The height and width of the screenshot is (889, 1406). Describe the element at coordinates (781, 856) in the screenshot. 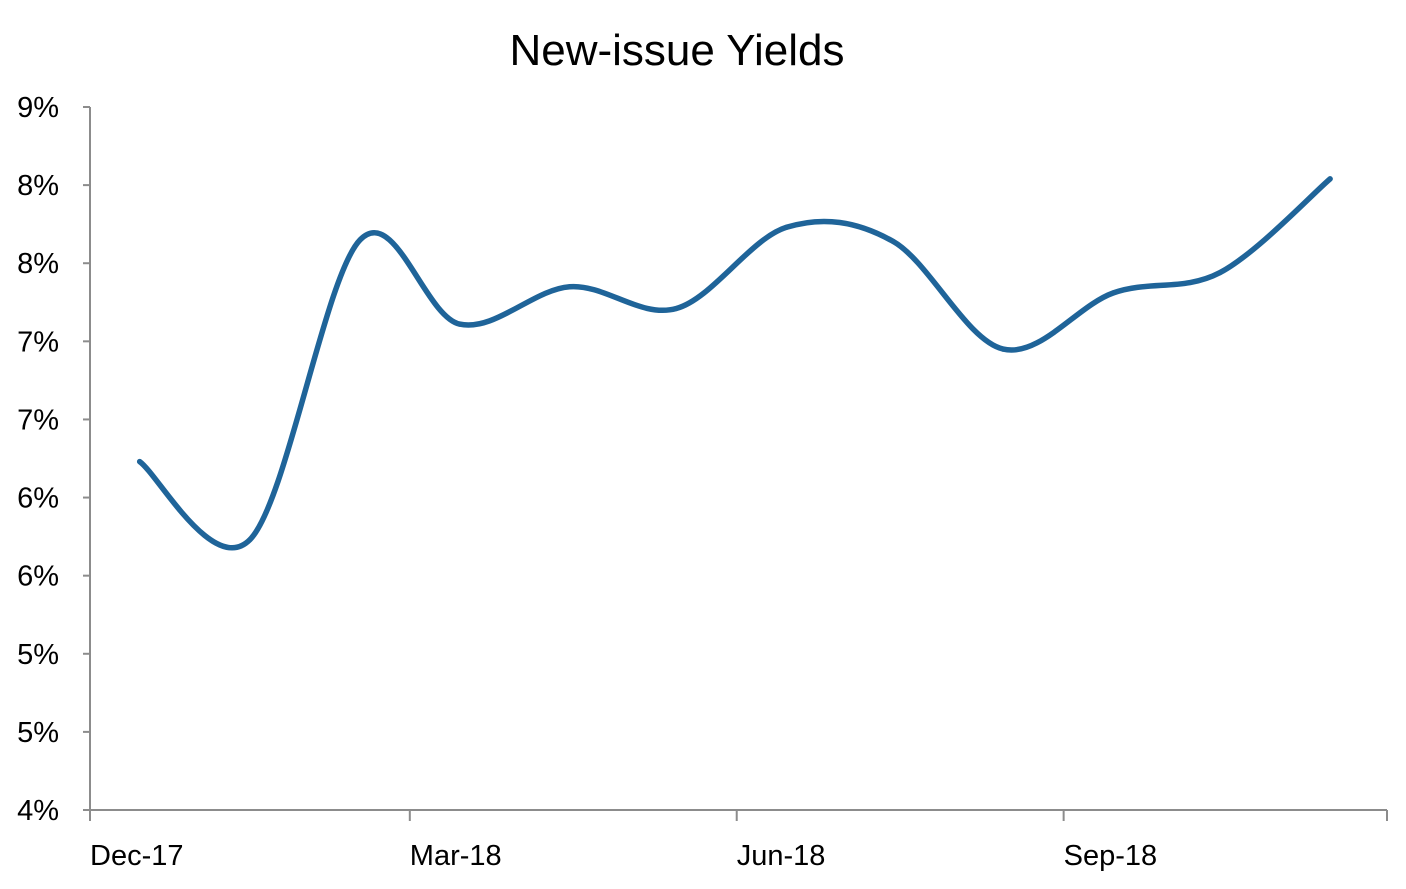

I see `x-tick-label: Jun-18` at that location.